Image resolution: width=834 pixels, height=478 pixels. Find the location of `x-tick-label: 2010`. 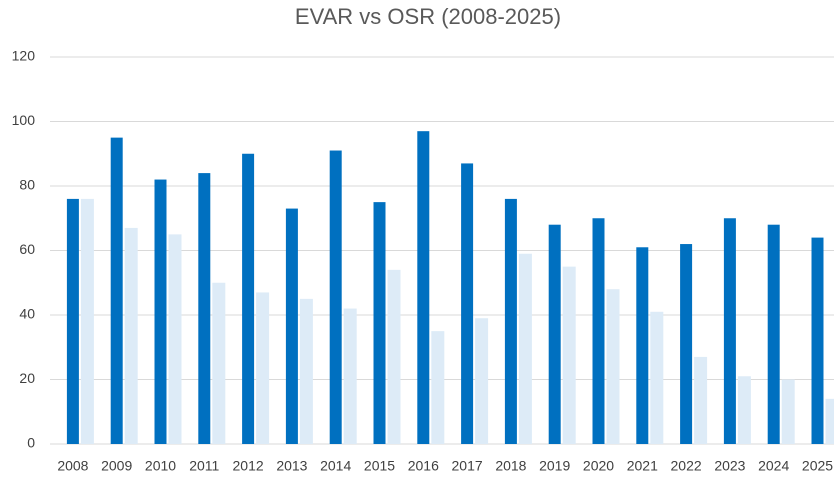

x-tick-label: 2010 is located at coordinates (160, 466).